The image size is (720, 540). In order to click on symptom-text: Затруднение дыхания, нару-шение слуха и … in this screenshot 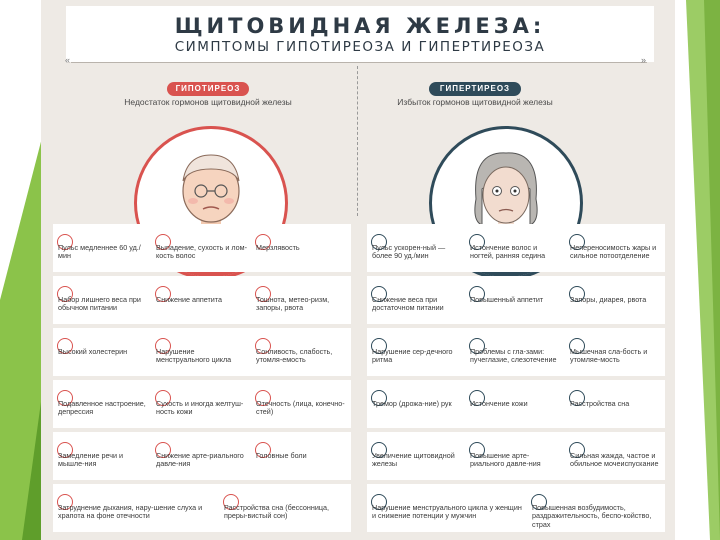, I will do `click(130, 512)`.